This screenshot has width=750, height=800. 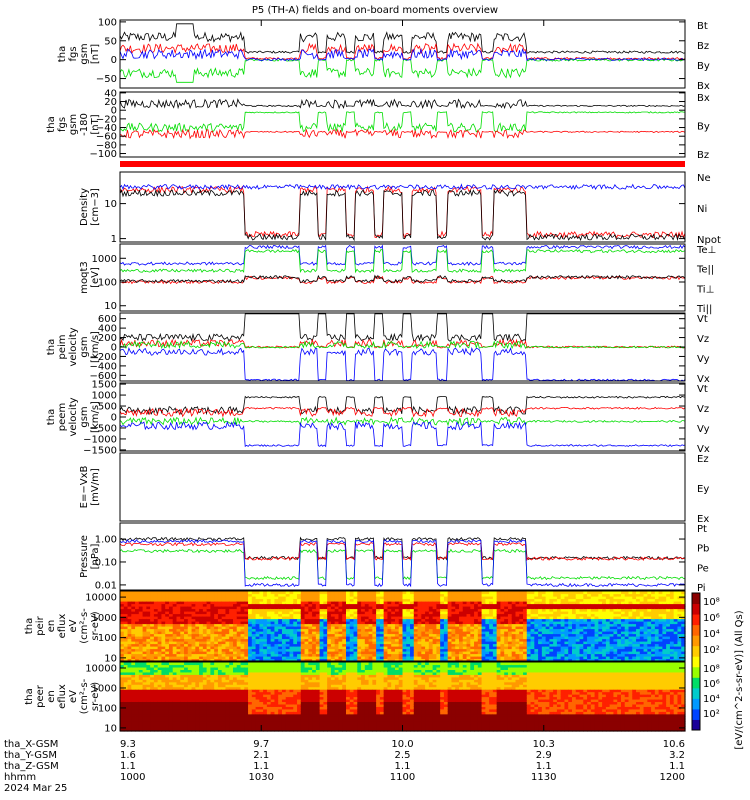 What do you see at coordinates (402, 122) in the screenshot?
I see `series-fgs180-By` at bounding box center [402, 122].